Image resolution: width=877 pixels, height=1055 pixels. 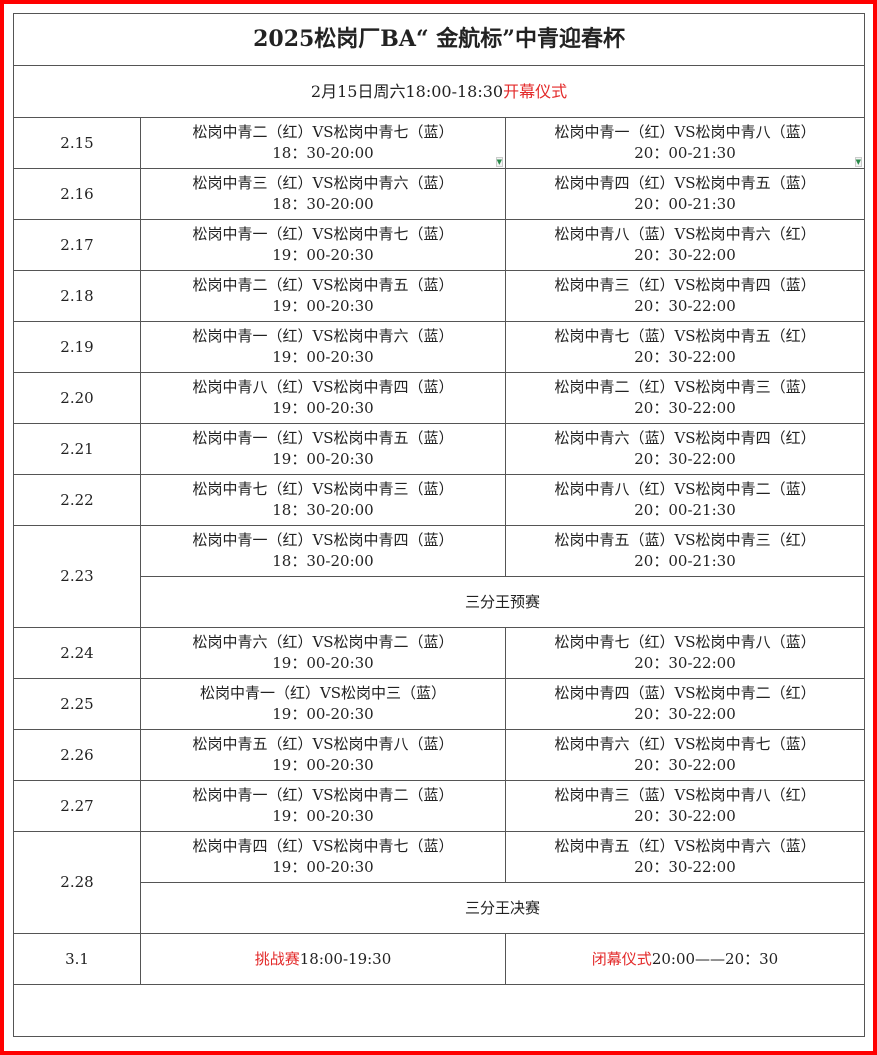 What do you see at coordinates (323, 795) in the screenshot?
I see `match-text: 松岗中青一（红）VS松岗中青二（蓝）` at bounding box center [323, 795].